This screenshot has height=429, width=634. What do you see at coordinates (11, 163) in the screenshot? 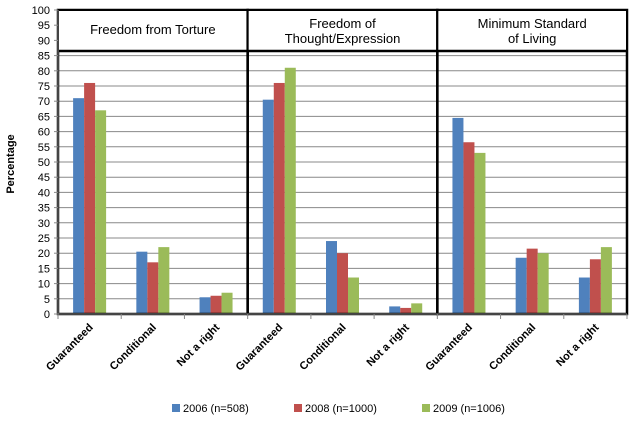
I see `y-axis-label: Percentage` at bounding box center [11, 163].